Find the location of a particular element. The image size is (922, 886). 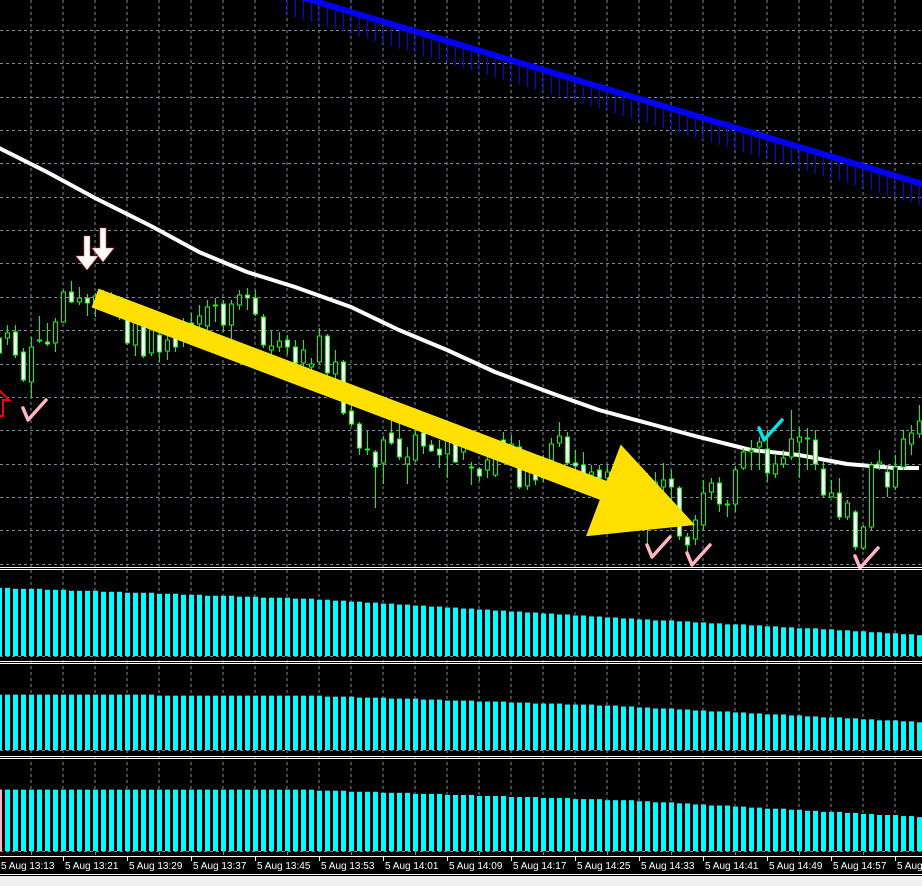

blue-ma-line is located at coordinates (611, 94).